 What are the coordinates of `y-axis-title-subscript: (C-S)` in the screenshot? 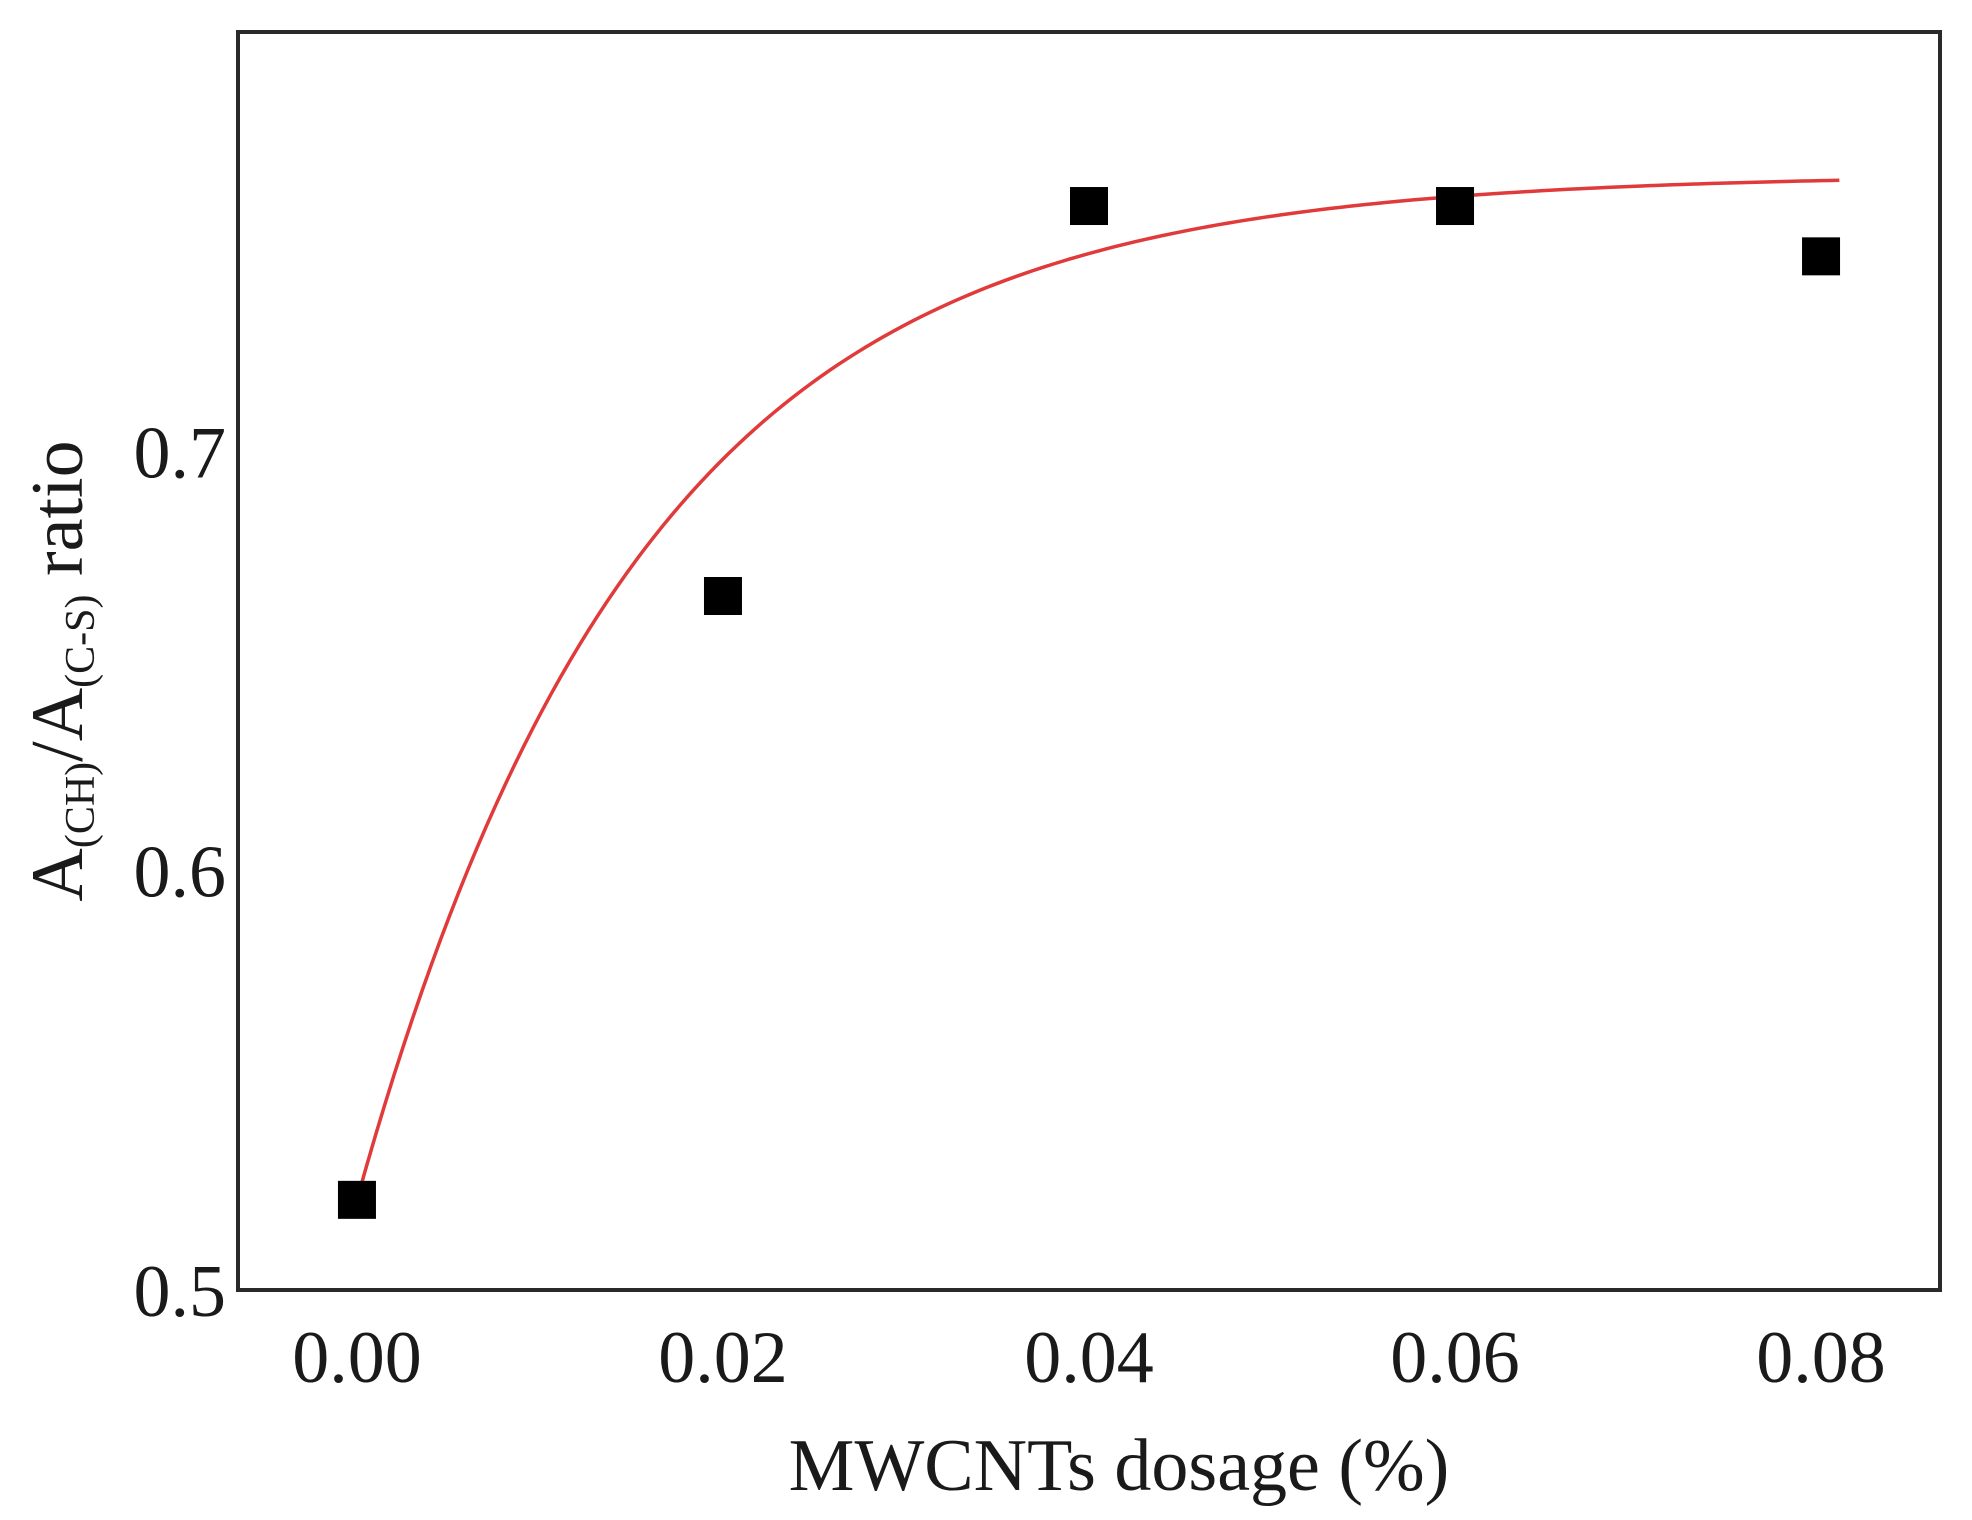 It's located at (81, 640).